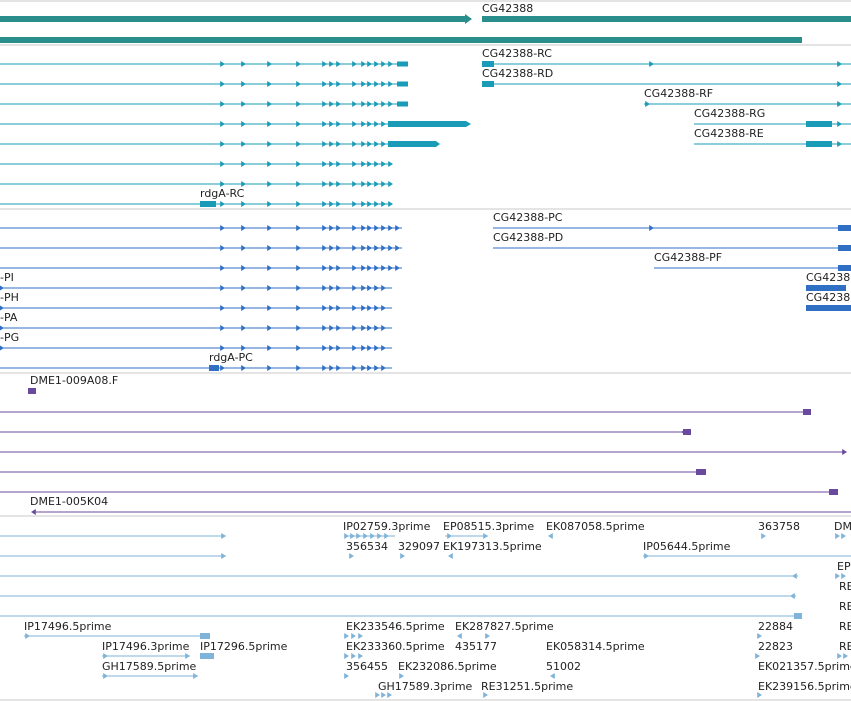 The width and height of the screenshot is (851, 701). Describe the element at coordinates (7, 277) in the screenshot. I see `polypeptide-label: -PI` at that location.